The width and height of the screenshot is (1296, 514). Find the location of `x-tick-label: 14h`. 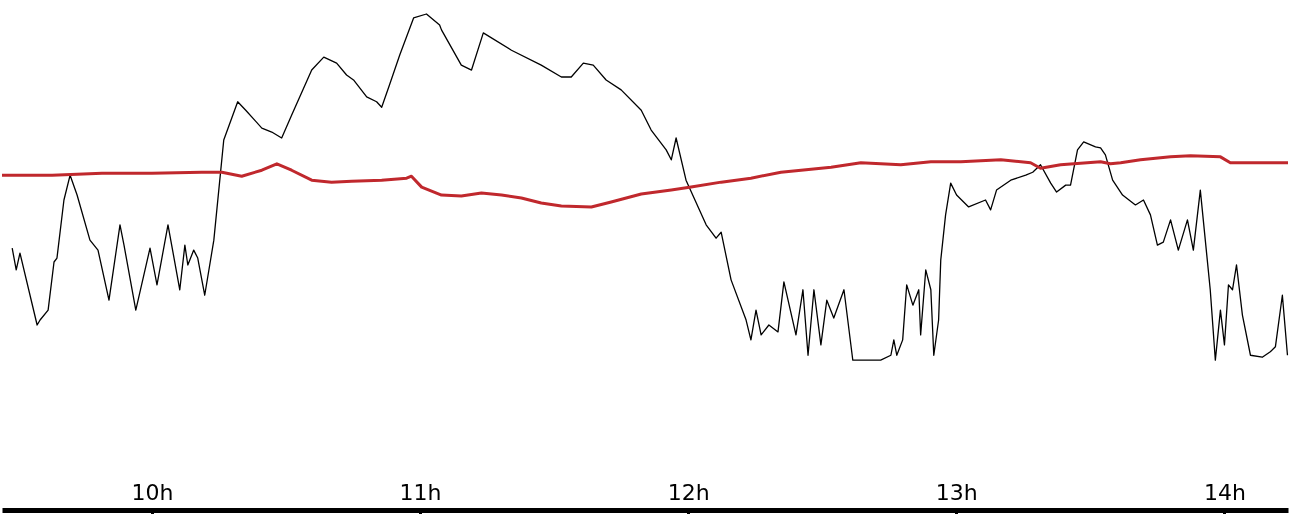

x-tick-label: 14h is located at coordinates (1224, 492).